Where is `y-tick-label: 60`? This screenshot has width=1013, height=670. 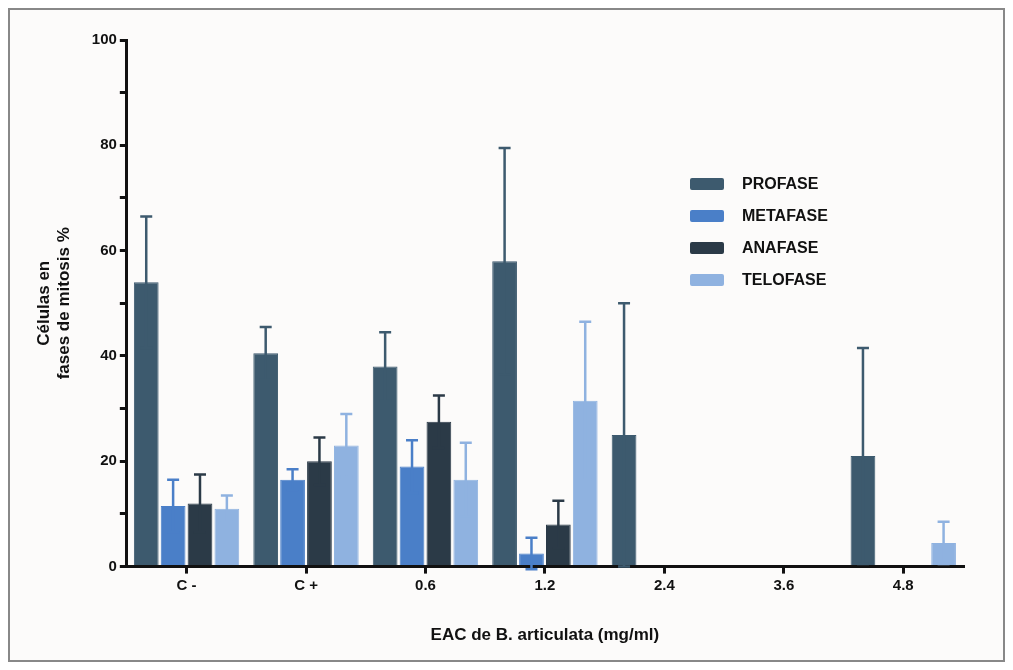
y-tick-label: 60 is located at coordinates (108, 249).